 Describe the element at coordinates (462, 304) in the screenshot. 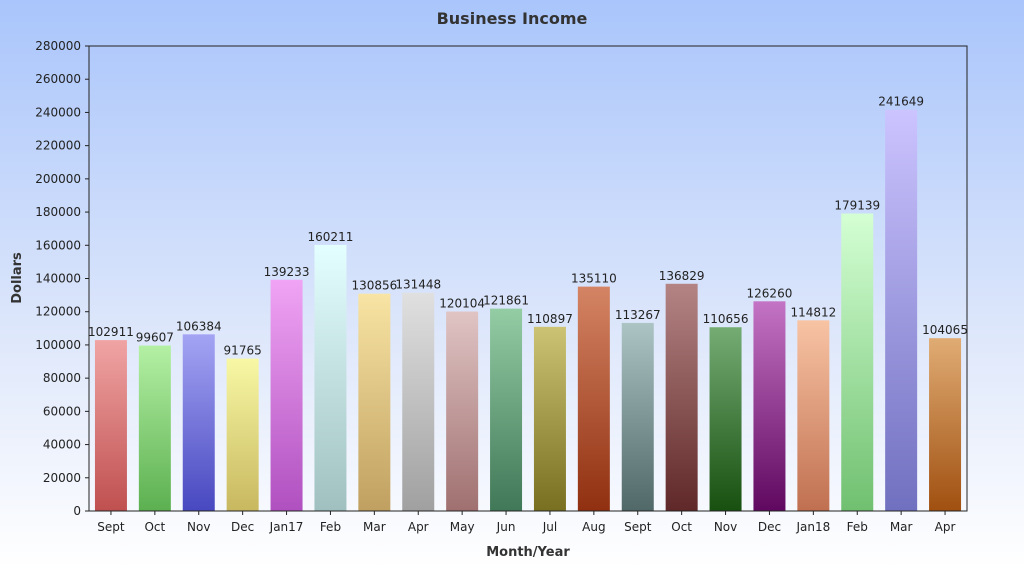

I see `data-label: 120104` at that location.